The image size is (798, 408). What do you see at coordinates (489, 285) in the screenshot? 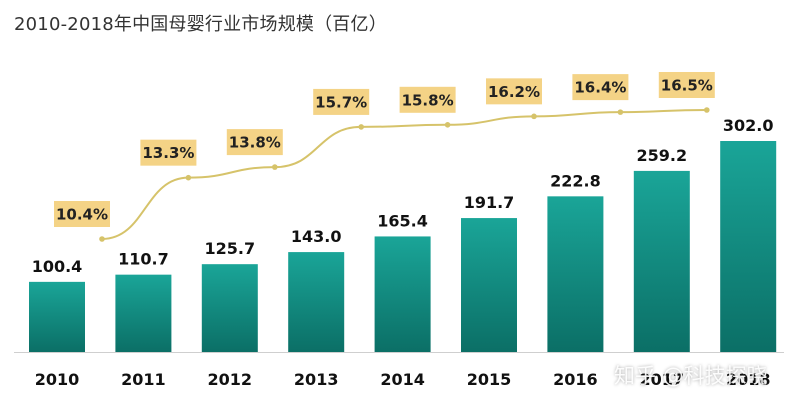
I see `bar-2015` at bounding box center [489, 285].